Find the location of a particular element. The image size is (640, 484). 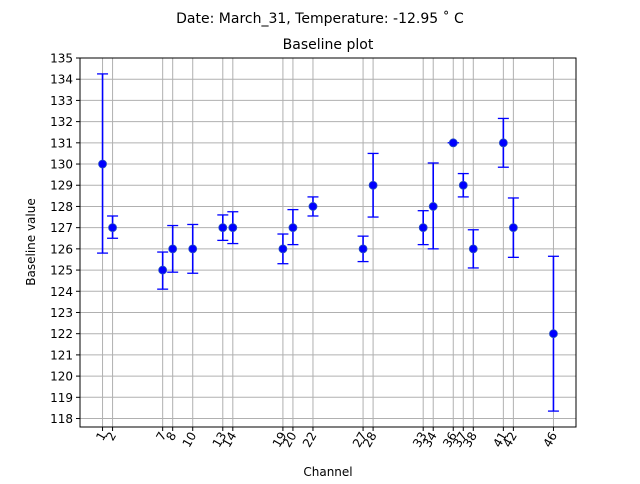

y-tick-label: 123 is located at coordinates (61, 313).